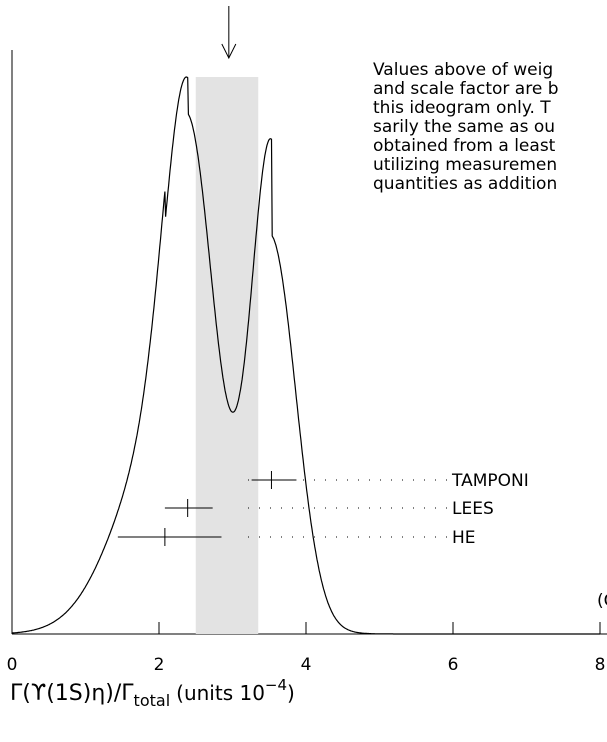 This screenshot has height=742, width=607. What do you see at coordinates (473, 509) in the screenshot?
I see `measurement-label: LEES` at bounding box center [473, 509].